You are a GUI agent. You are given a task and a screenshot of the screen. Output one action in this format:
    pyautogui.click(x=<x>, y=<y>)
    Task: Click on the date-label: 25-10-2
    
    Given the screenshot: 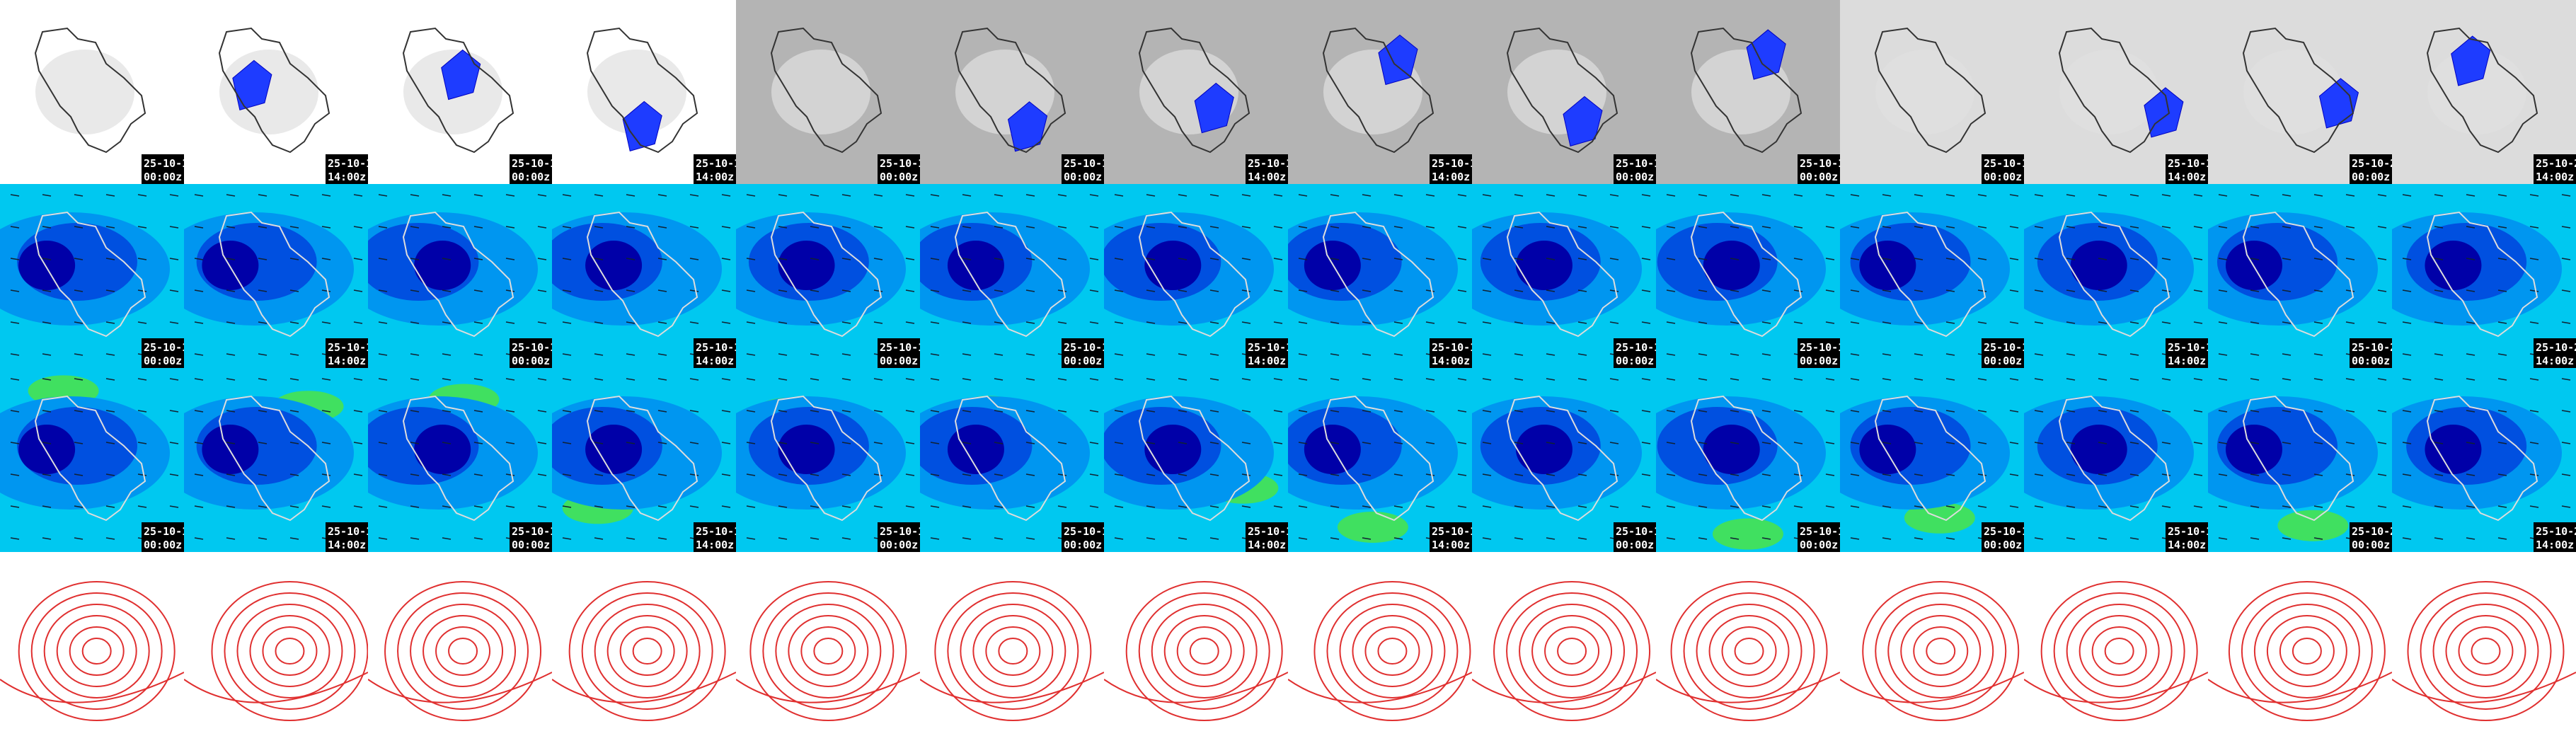 What is the action you would take?
    pyautogui.click(x=2556, y=532)
    